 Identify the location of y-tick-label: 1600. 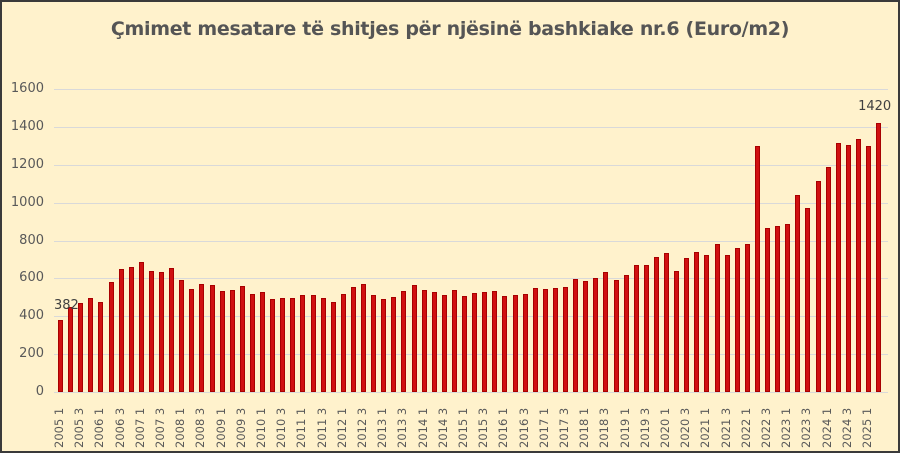
(27, 88).